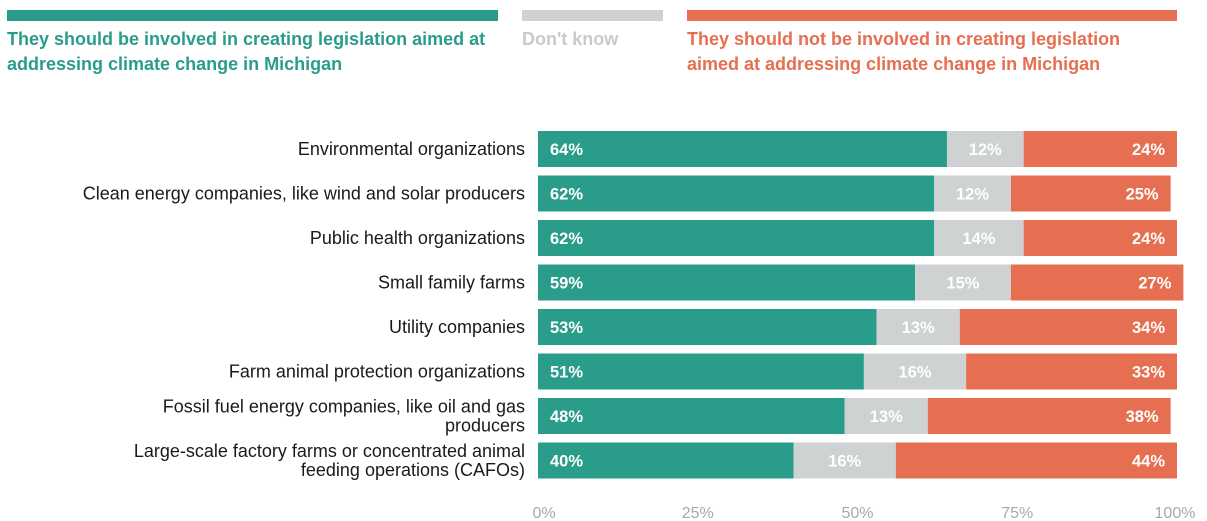 This screenshot has height=521, width=1207. What do you see at coordinates (566, 284) in the screenshot?
I see `data-label-agree: 59%` at bounding box center [566, 284].